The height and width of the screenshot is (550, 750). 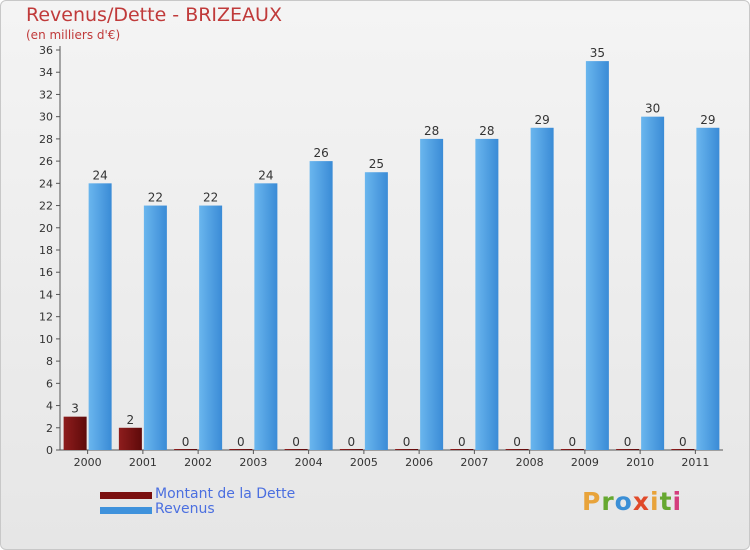 What do you see at coordinates (46, 117) in the screenshot?
I see `y-tick-label: 30` at bounding box center [46, 117].